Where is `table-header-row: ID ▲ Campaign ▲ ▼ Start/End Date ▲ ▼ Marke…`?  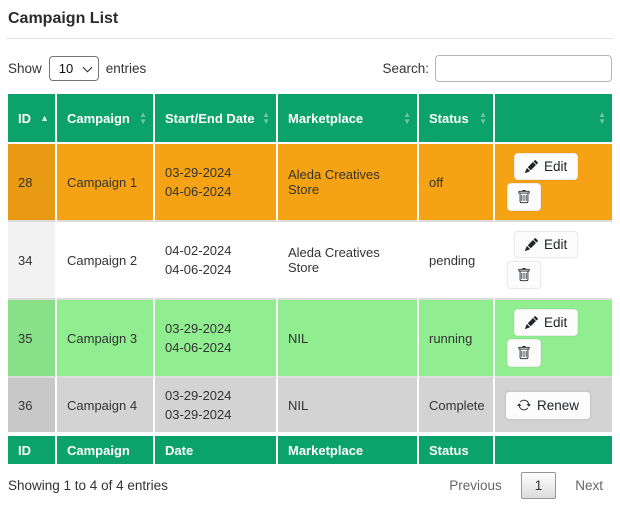
table-header-row: ID ▲ Campaign ▲ ▼ Start/End Date ▲ ▼ Marke… is located at coordinates (310, 119).